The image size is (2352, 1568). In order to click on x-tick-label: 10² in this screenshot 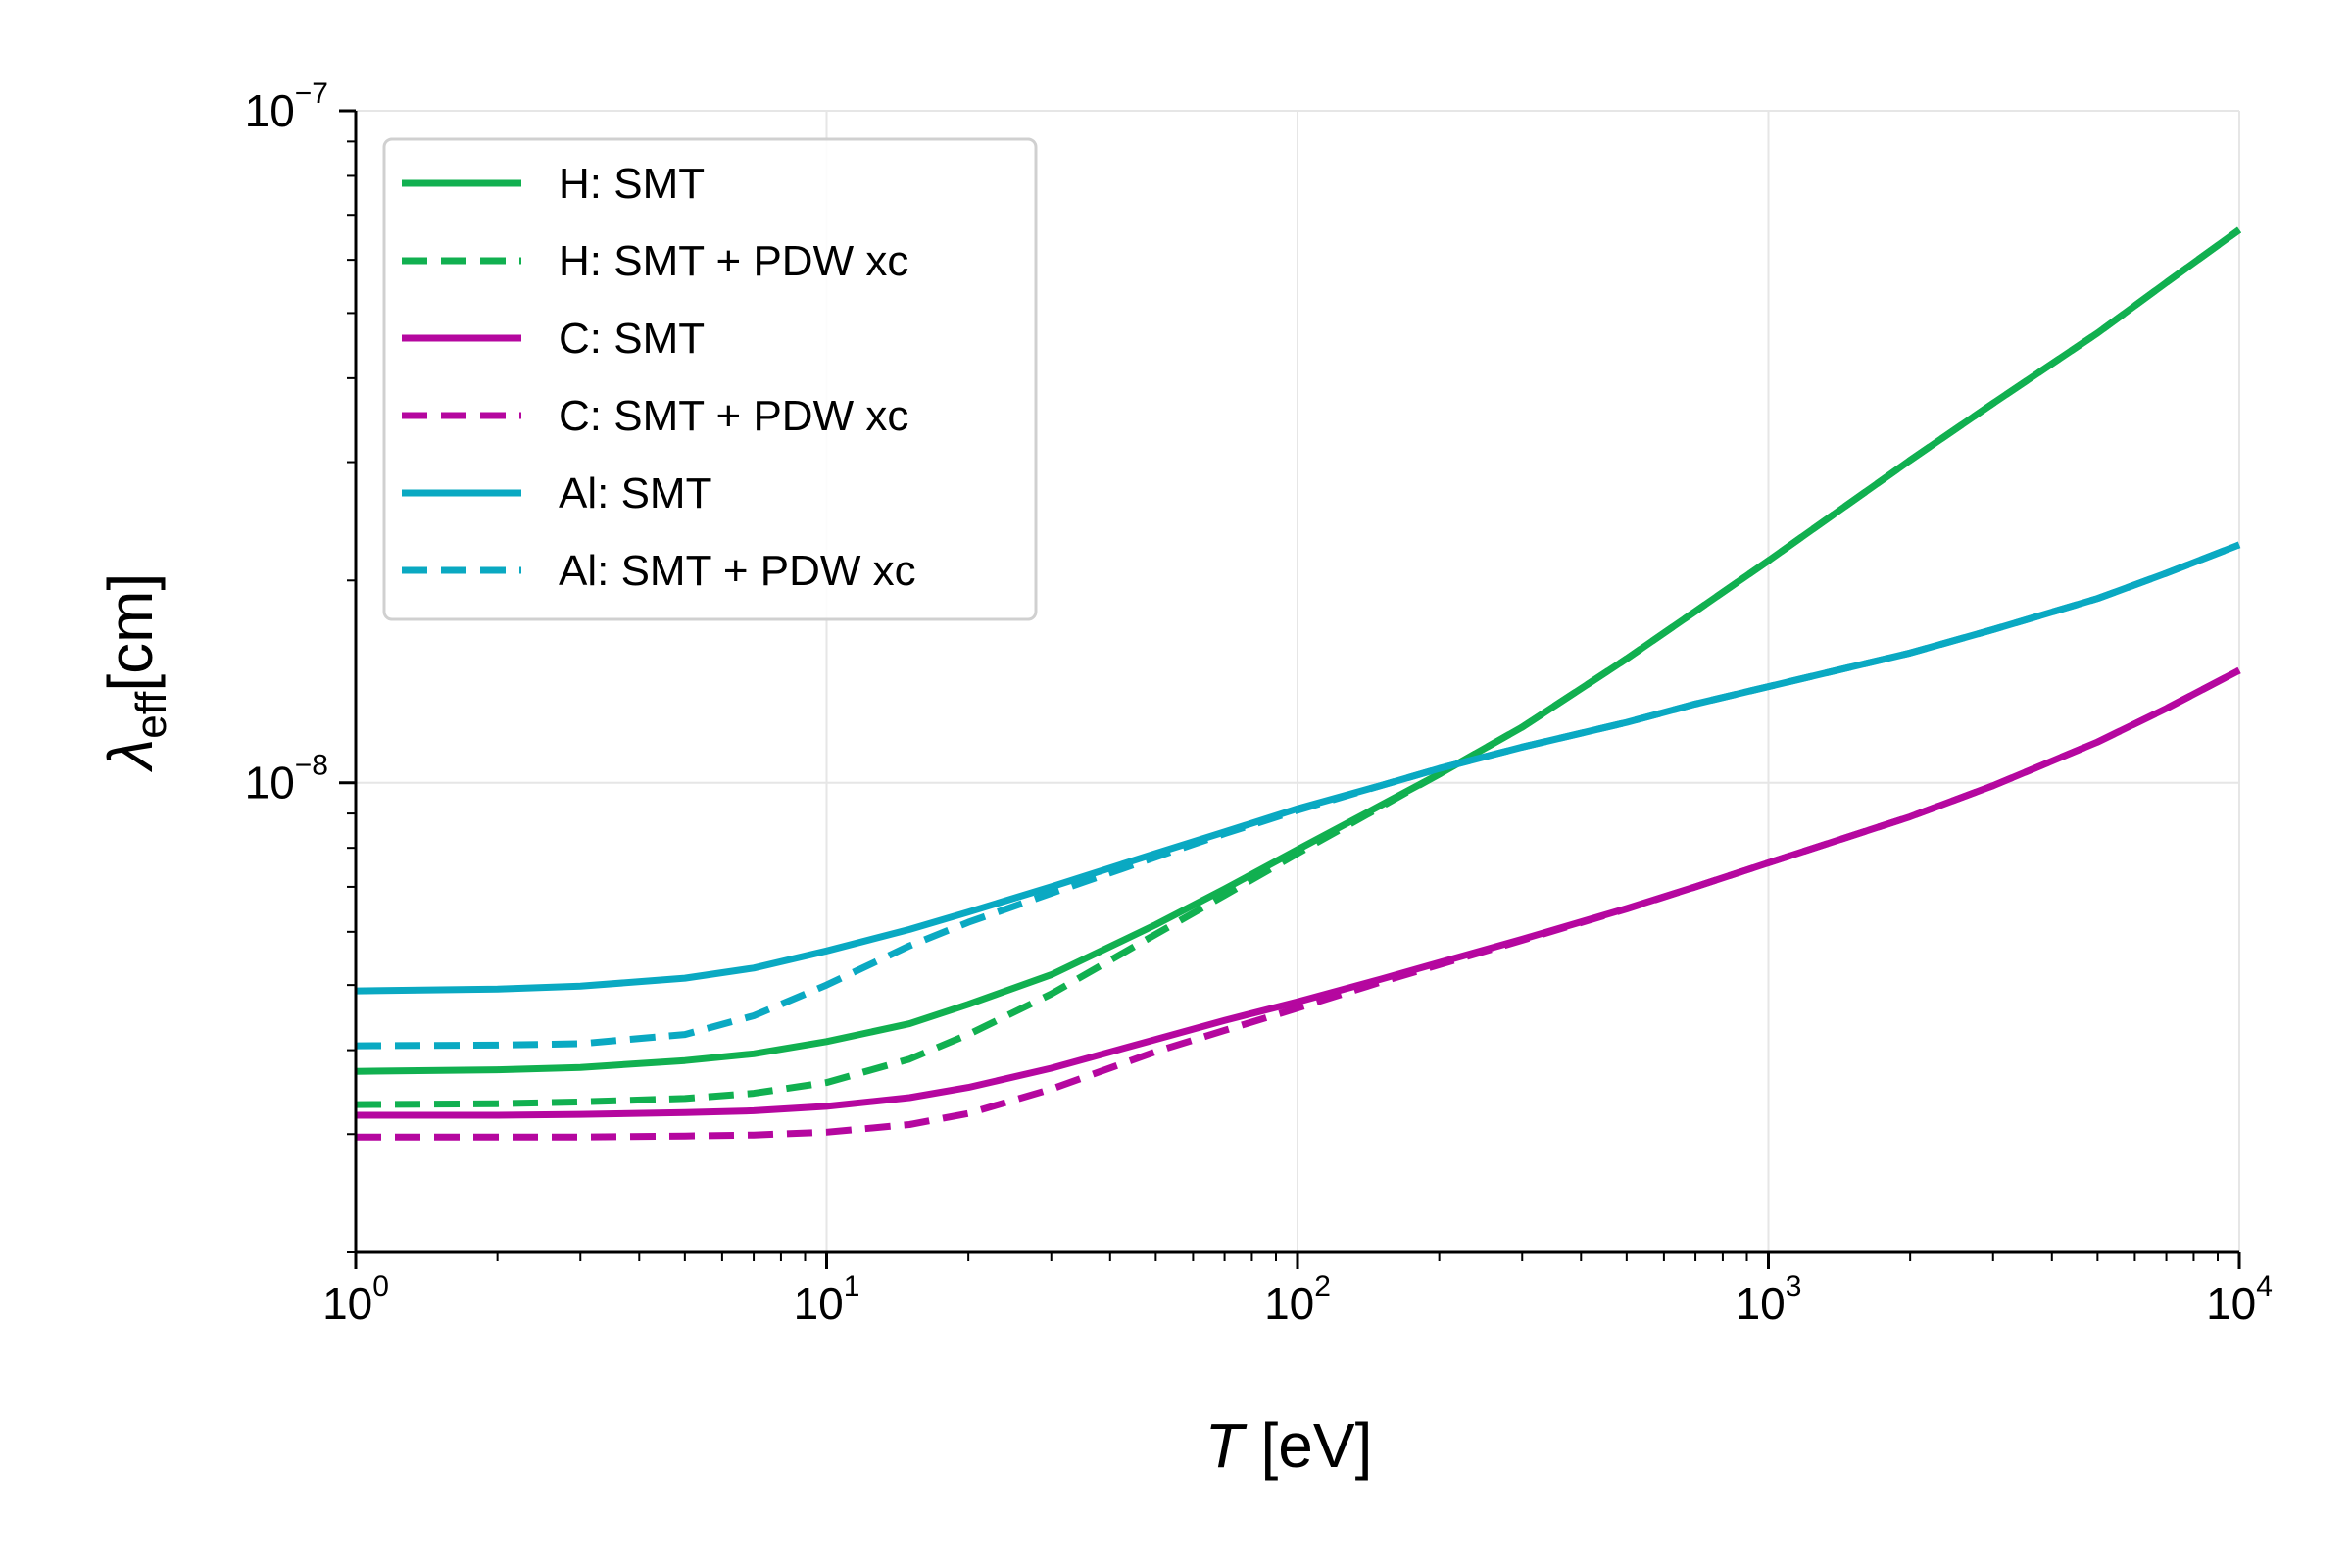, I will do `click(1297, 1299)`.